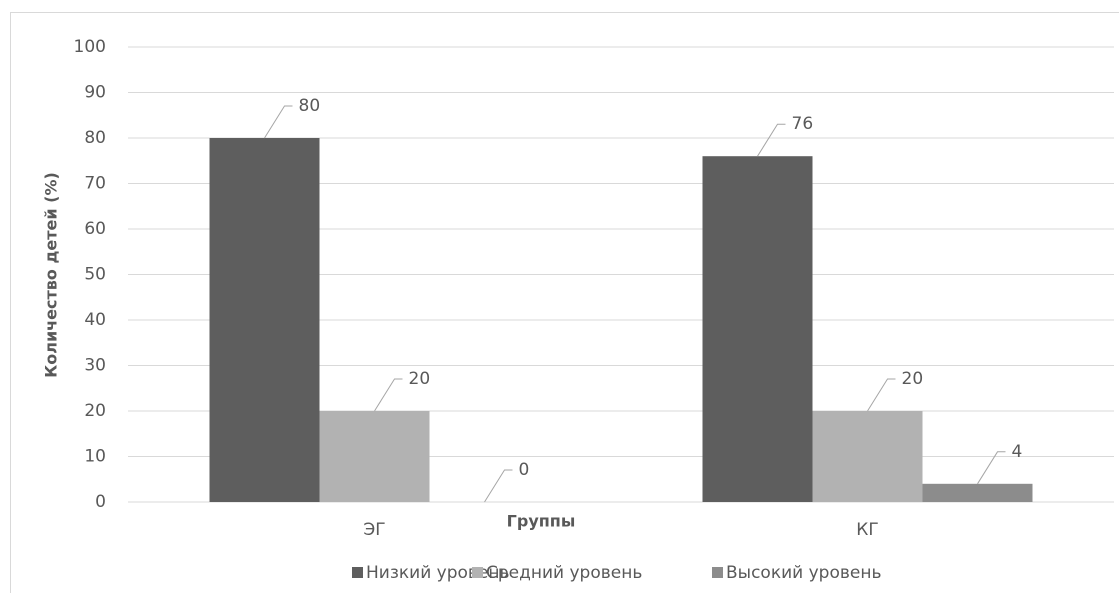 The height and width of the screenshot is (597, 1119). I want to click on data-label: 4, so click(1017, 452).